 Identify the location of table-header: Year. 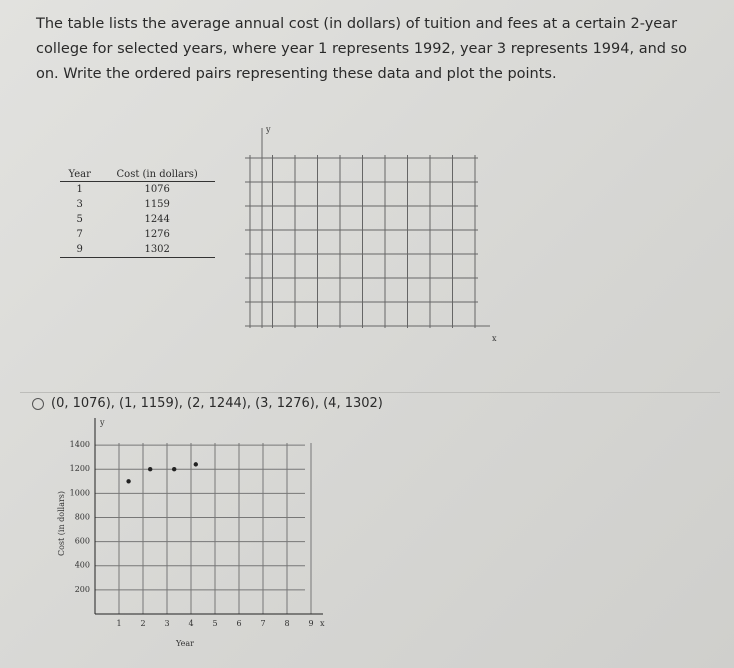
(80, 175).